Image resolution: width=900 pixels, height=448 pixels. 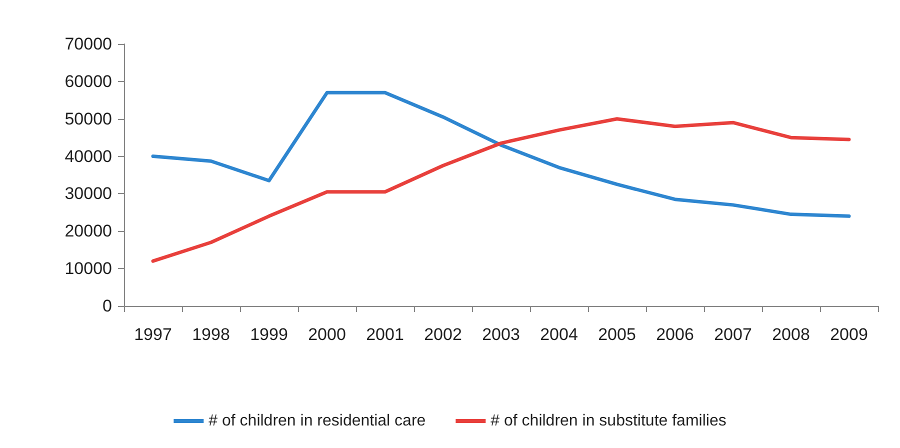 I want to click on legend-label: # of children in substitute families, so click(x=608, y=421).